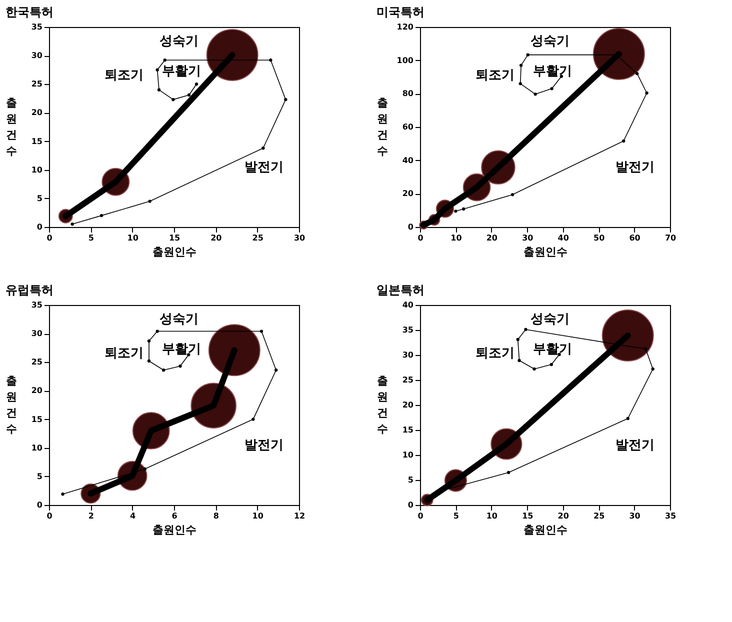 Image resolution: width=732 pixels, height=622 pixels. Describe the element at coordinates (30, 290) in the screenshot. I see `chart-title: 유럽특허` at that location.